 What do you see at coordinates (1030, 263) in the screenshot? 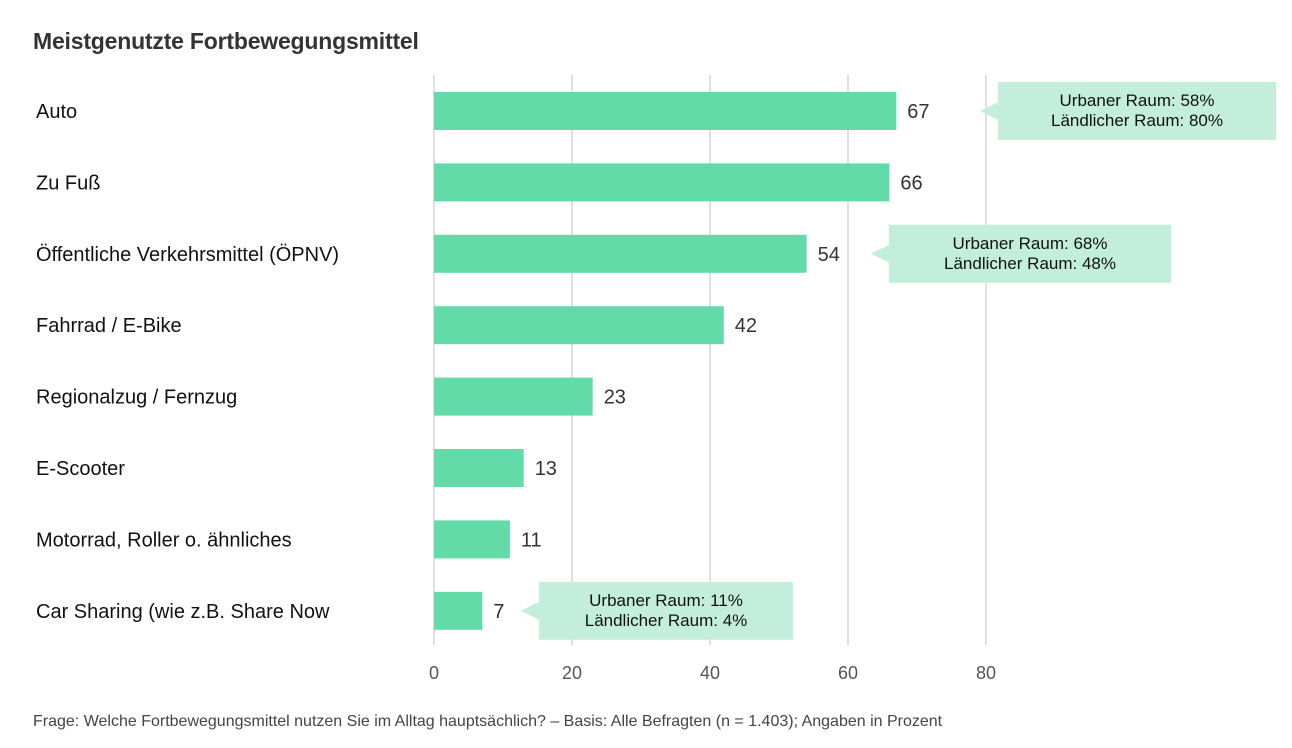
I see `callout-text: Ländlicher Raum: 48%` at bounding box center [1030, 263].